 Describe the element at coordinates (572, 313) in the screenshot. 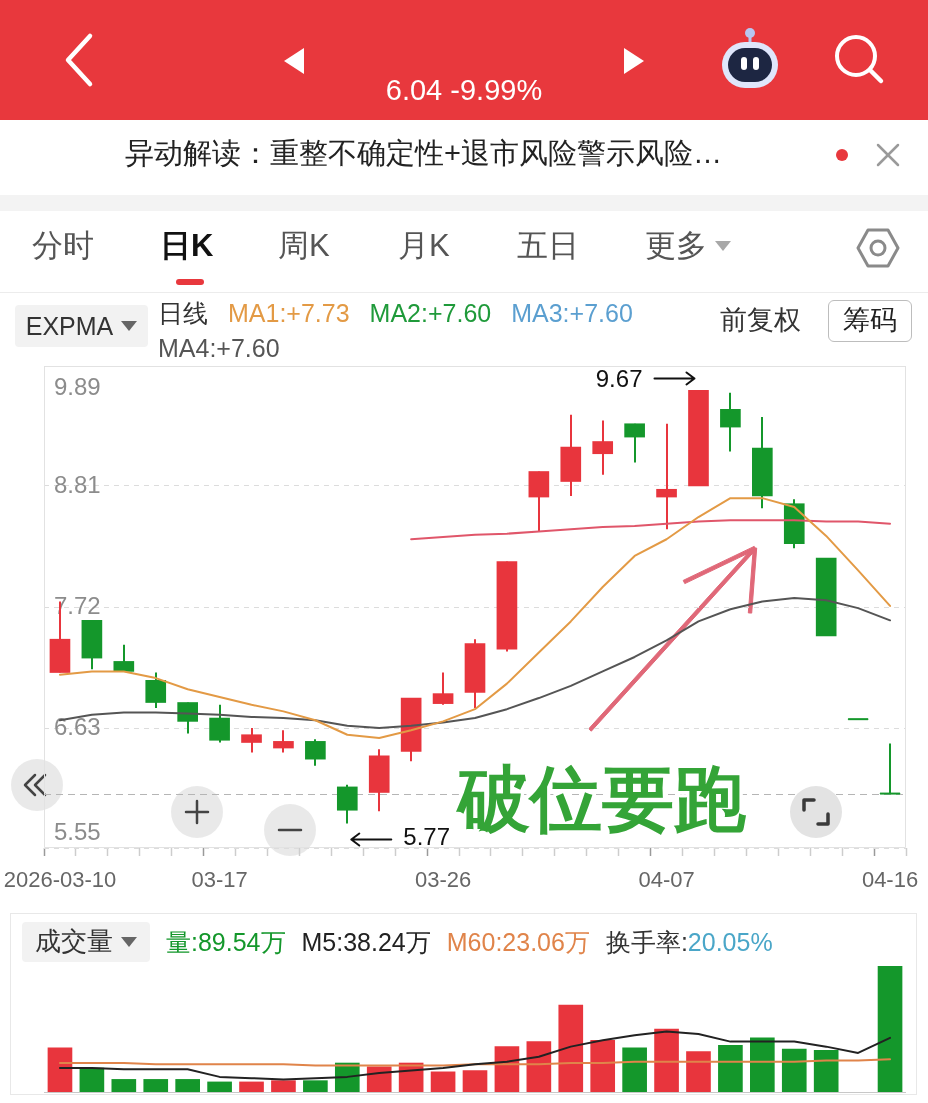

I see `legend-label: MA3:+7.60` at that location.